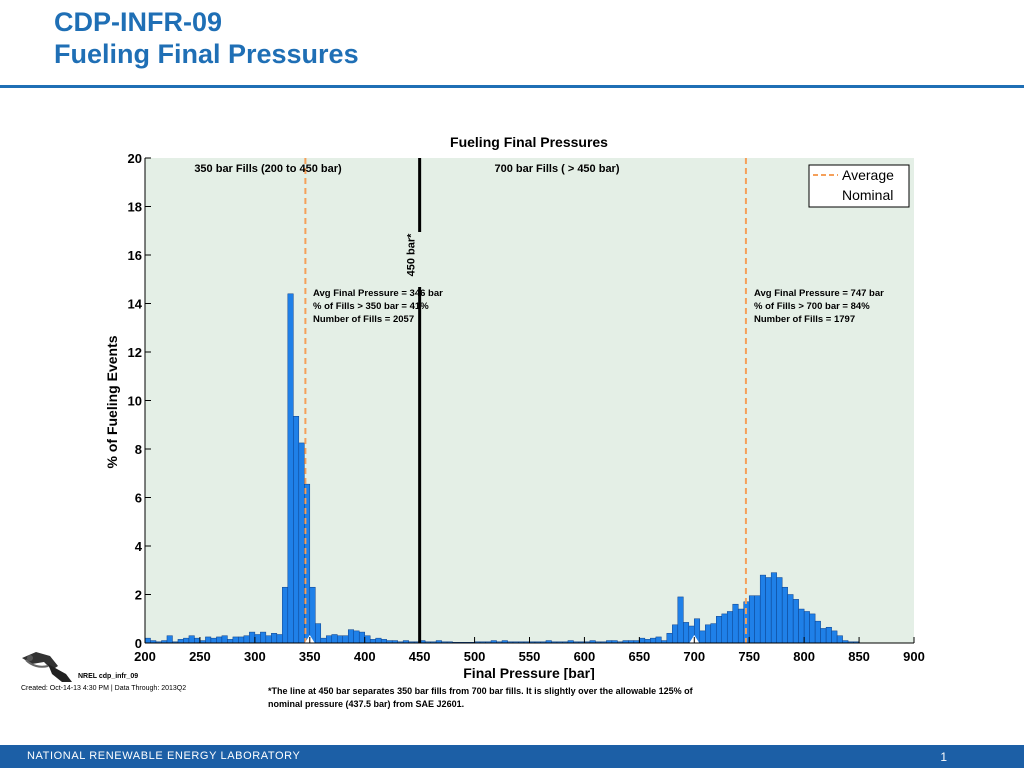 The image size is (1024, 768). I want to click on slide-title-code: CDP-INFR-09, so click(138, 22).